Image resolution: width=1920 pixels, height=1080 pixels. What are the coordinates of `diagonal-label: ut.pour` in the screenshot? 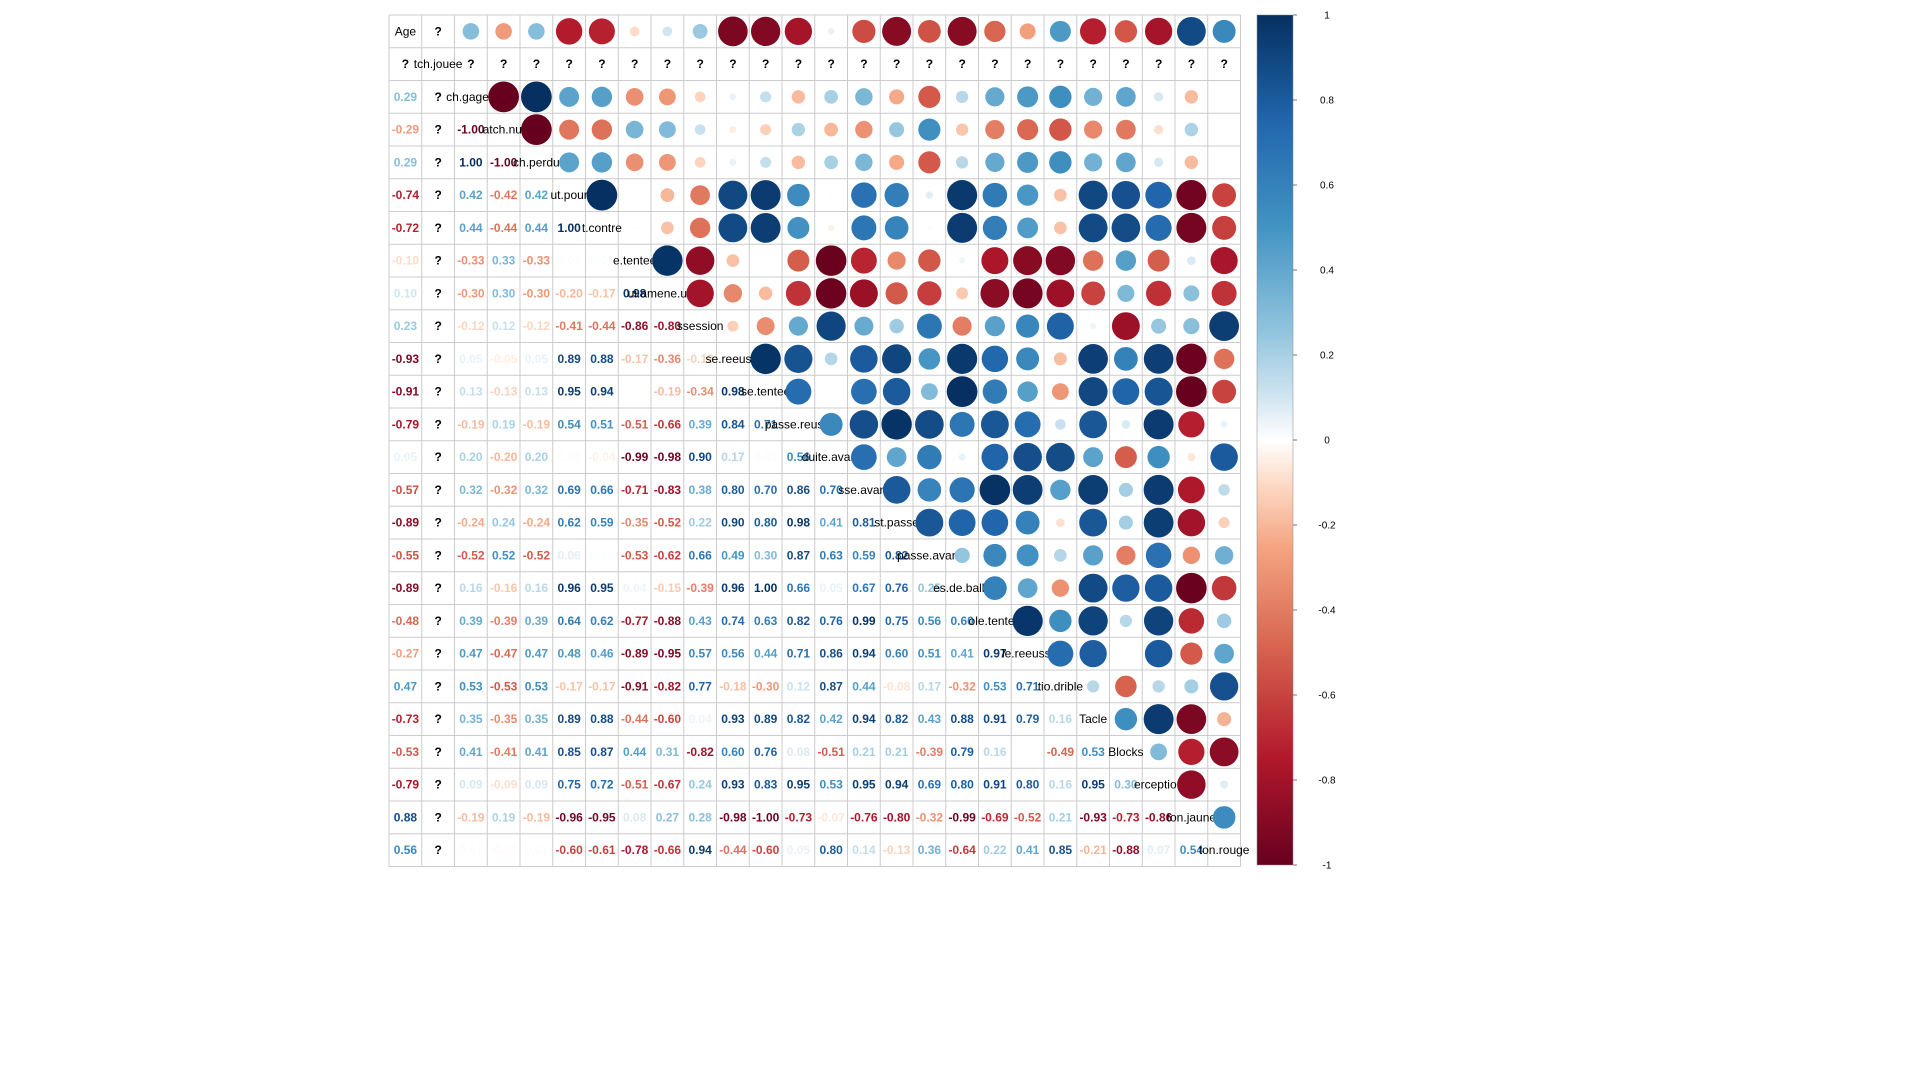 It's located at (568, 195).